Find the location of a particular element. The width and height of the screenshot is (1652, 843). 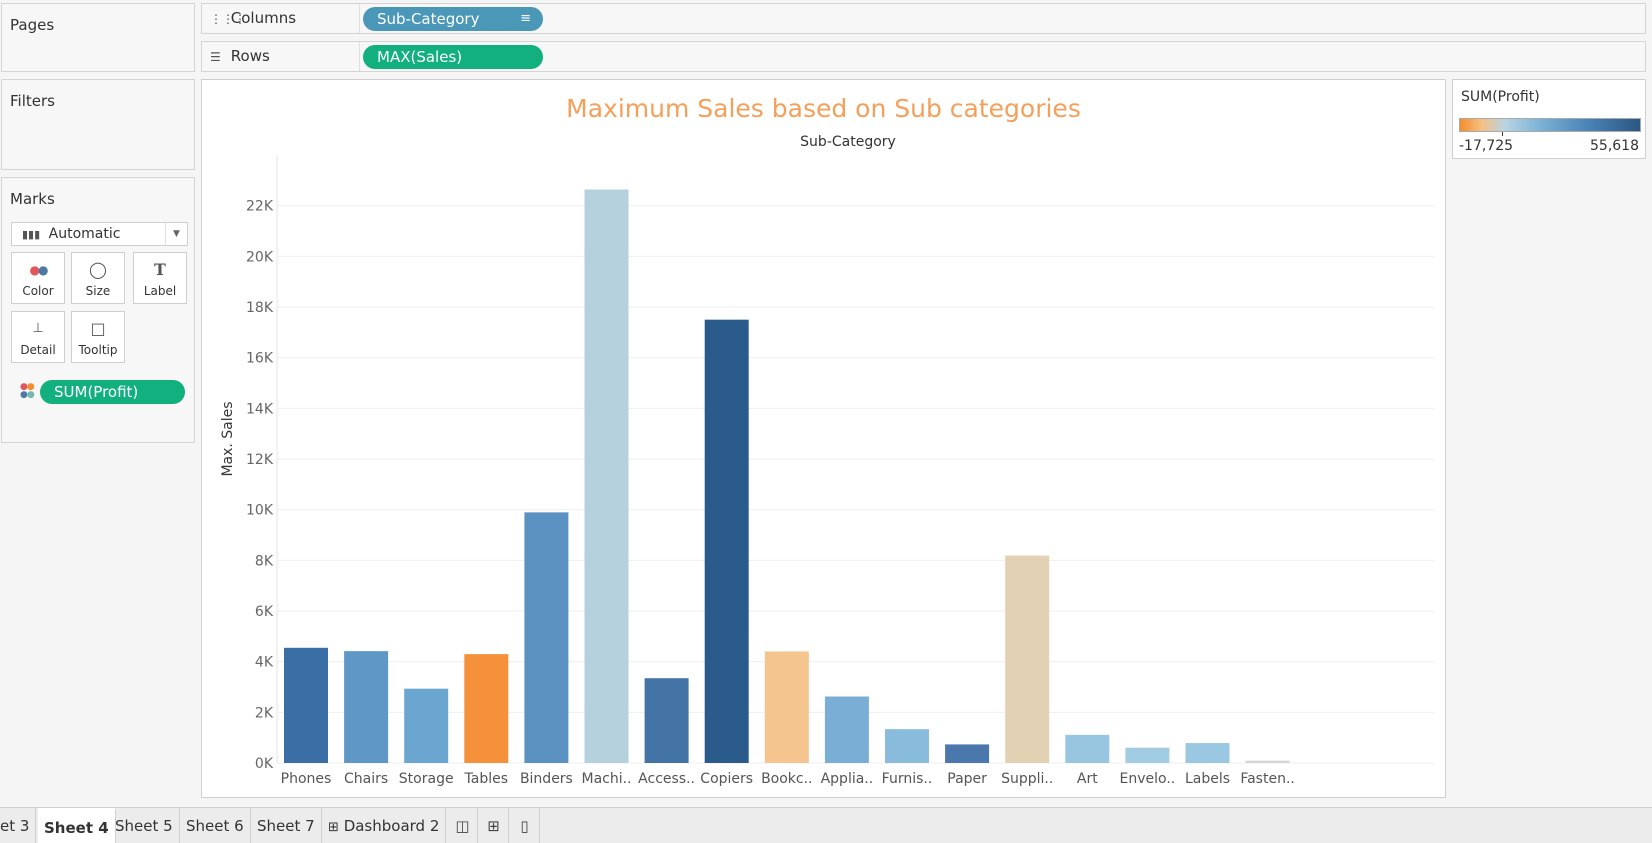

x-tick-label: Tables is located at coordinates (486, 779).